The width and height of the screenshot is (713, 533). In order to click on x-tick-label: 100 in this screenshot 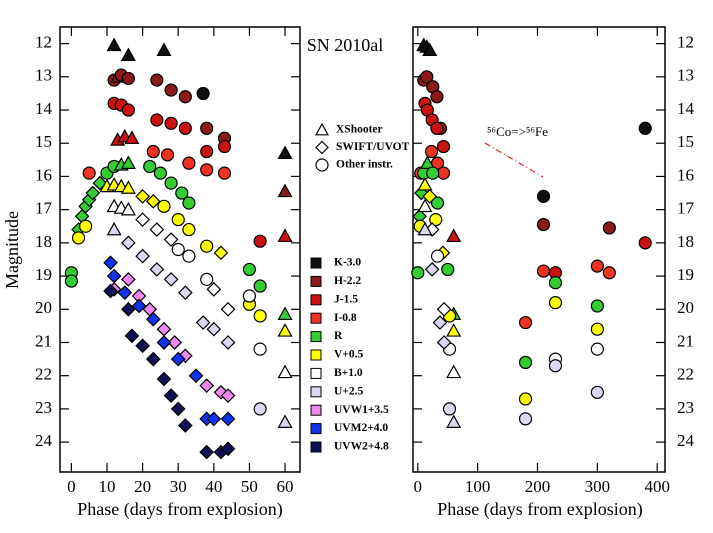, I will do `click(478, 486)`.